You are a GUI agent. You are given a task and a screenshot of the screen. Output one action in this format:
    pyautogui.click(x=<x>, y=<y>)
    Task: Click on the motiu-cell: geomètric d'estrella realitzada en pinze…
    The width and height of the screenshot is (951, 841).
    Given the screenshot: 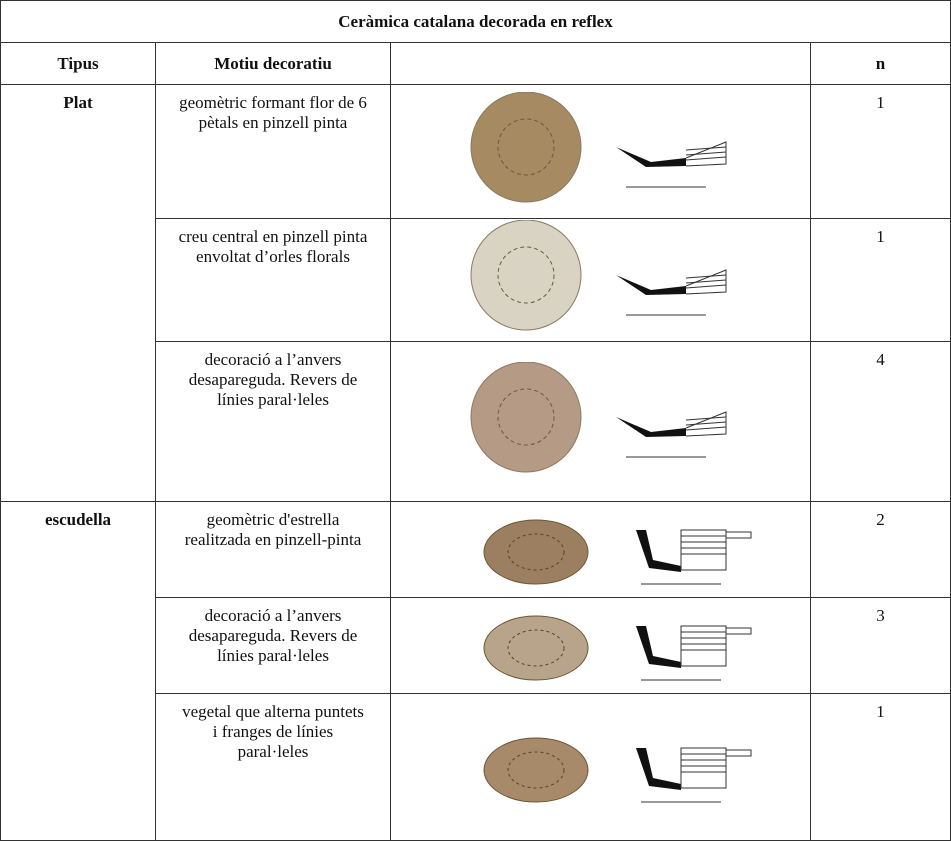 What is the action you would take?
    pyautogui.click(x=273, y=549)
    